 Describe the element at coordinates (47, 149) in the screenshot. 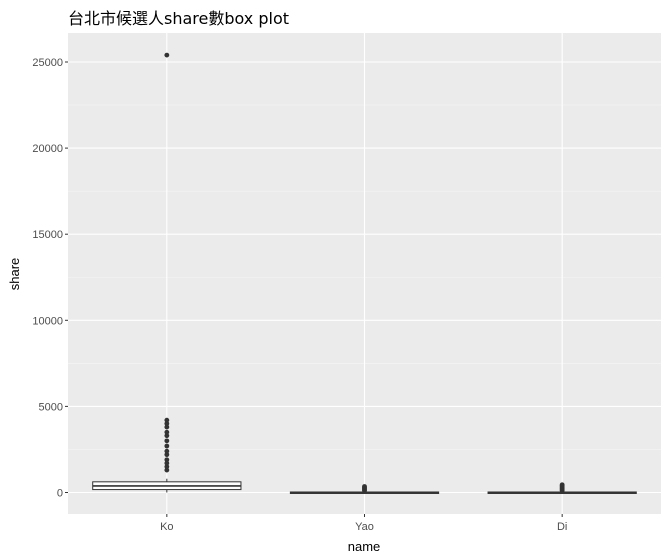

I see `y-tick-label: 20000` at that location.